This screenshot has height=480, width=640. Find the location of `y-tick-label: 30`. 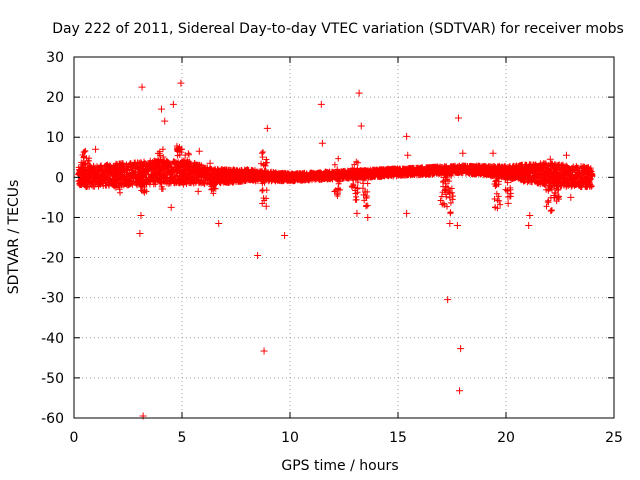

y-tick-label: 30 is located at coordinates (55, 58).